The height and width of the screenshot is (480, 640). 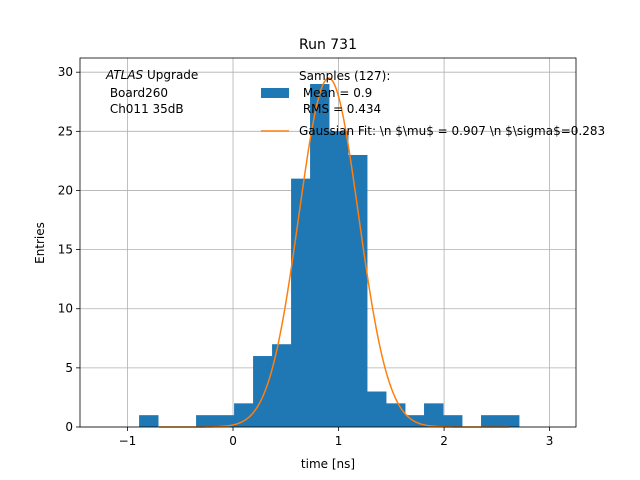 What do you see at coordinates (344, 76) in the screenshot?
I see `legend-samples-line1: Samples (127):` at bounding box center [344, 76].